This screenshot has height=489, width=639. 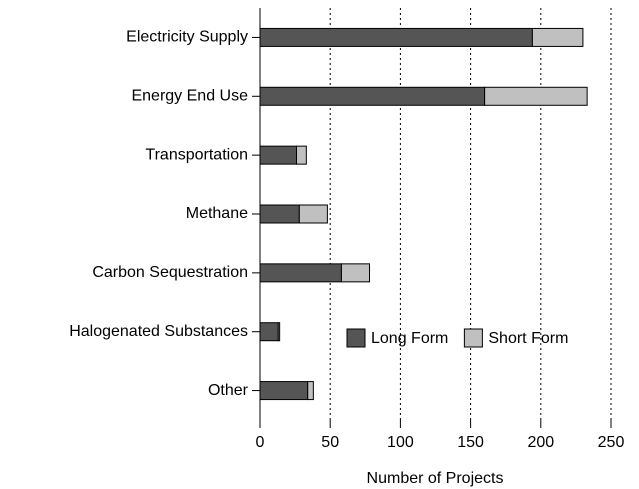 What do you see at coordinates (528, 338) in the screenshot?
I see `legend-label: Short Form` at bounding box center [528, 338].